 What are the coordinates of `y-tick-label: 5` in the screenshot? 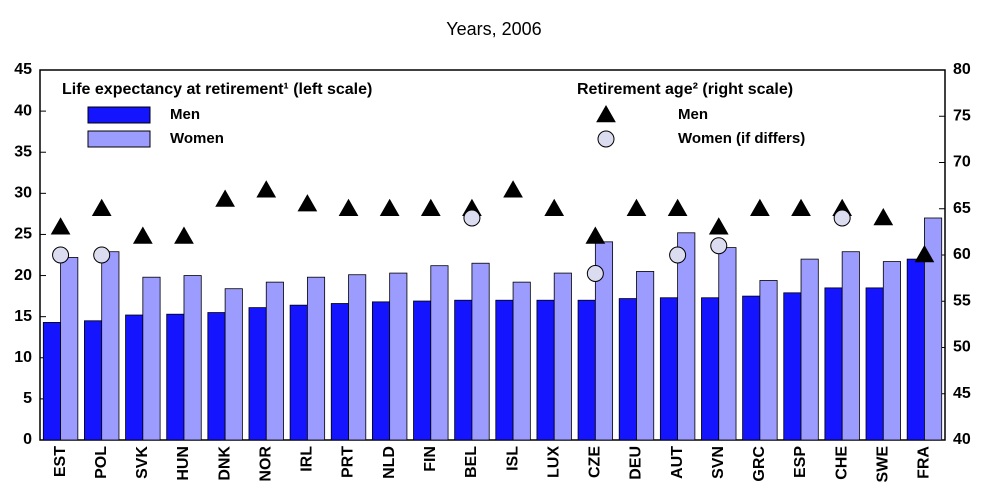 It's located at (27, 398).